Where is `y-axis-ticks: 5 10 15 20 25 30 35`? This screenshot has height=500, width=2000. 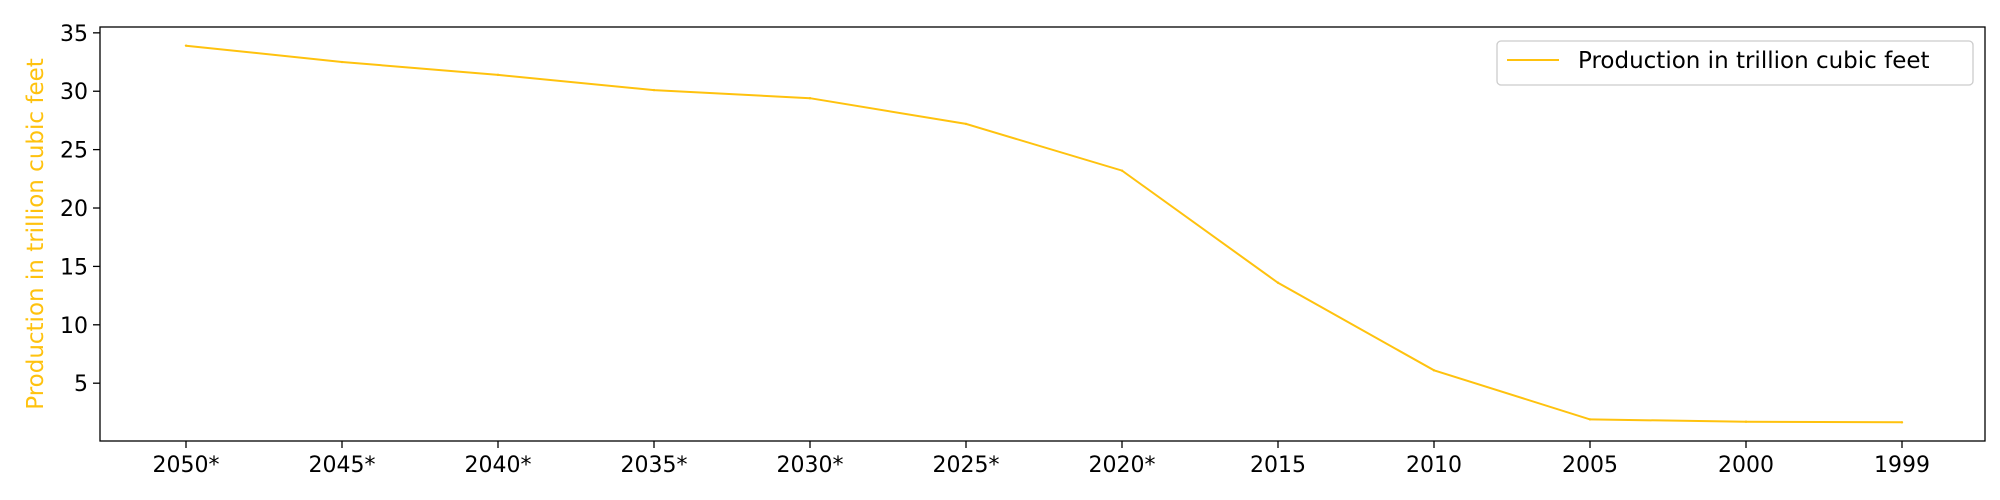
y-axis-ticks: 5 10 15 20 25 30 35 is located at coordinates (80, 209).